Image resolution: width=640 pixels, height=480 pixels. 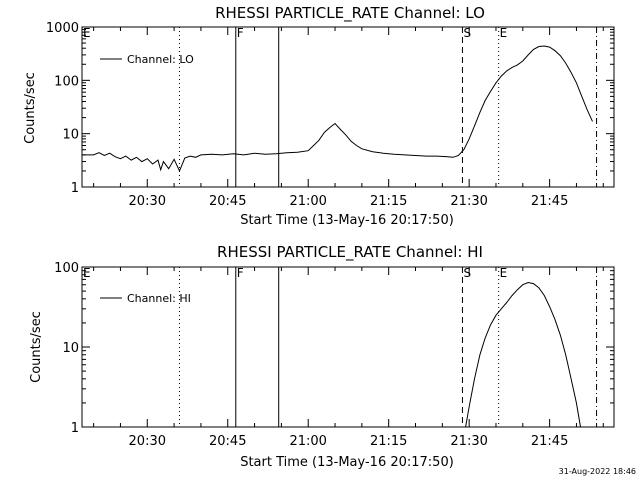 I want to click on panel-hi-ytick-label: 1, so click(x=75, y=428).